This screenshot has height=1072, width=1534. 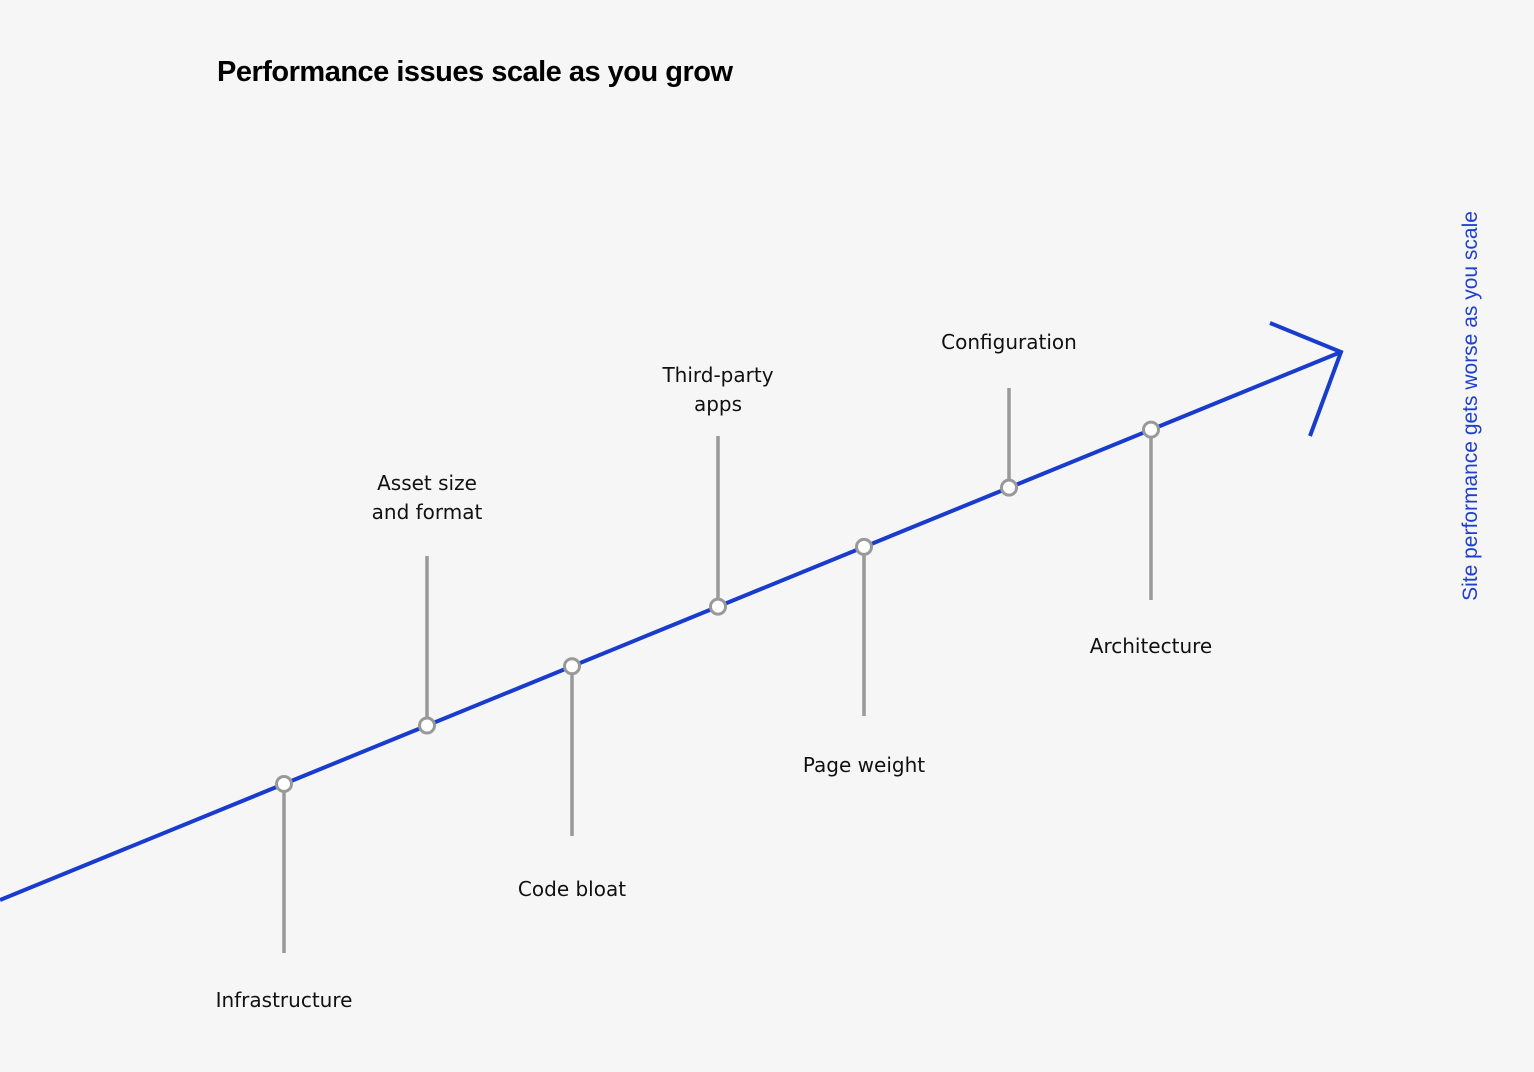 What do you see at coordinates (717, 375) in the screenshot?
I see `milestone-label: Third-party` at bounding box center [717, 375].